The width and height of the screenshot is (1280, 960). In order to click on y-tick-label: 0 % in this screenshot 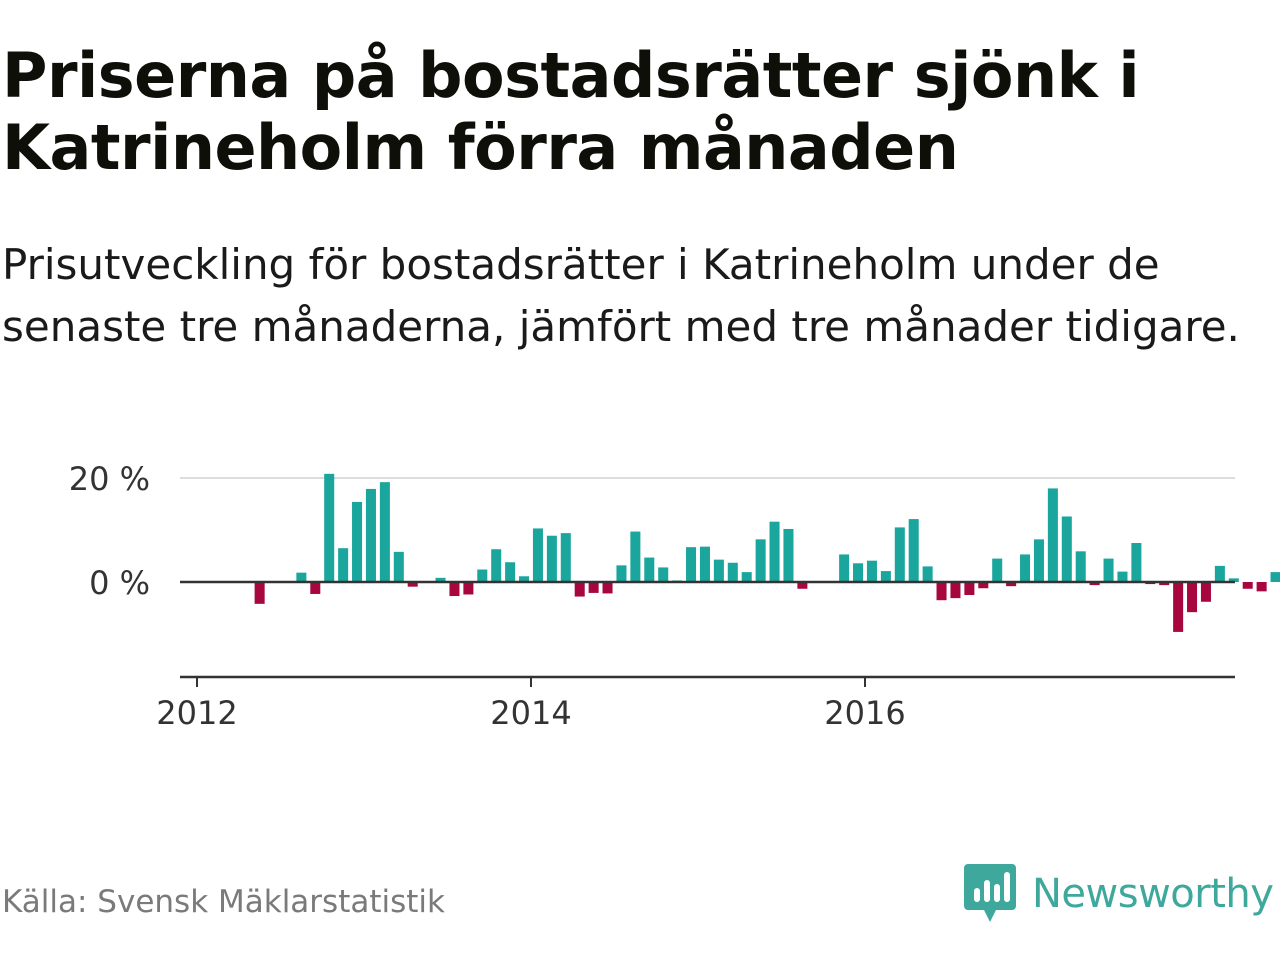, I will do `click(119, 583)`.